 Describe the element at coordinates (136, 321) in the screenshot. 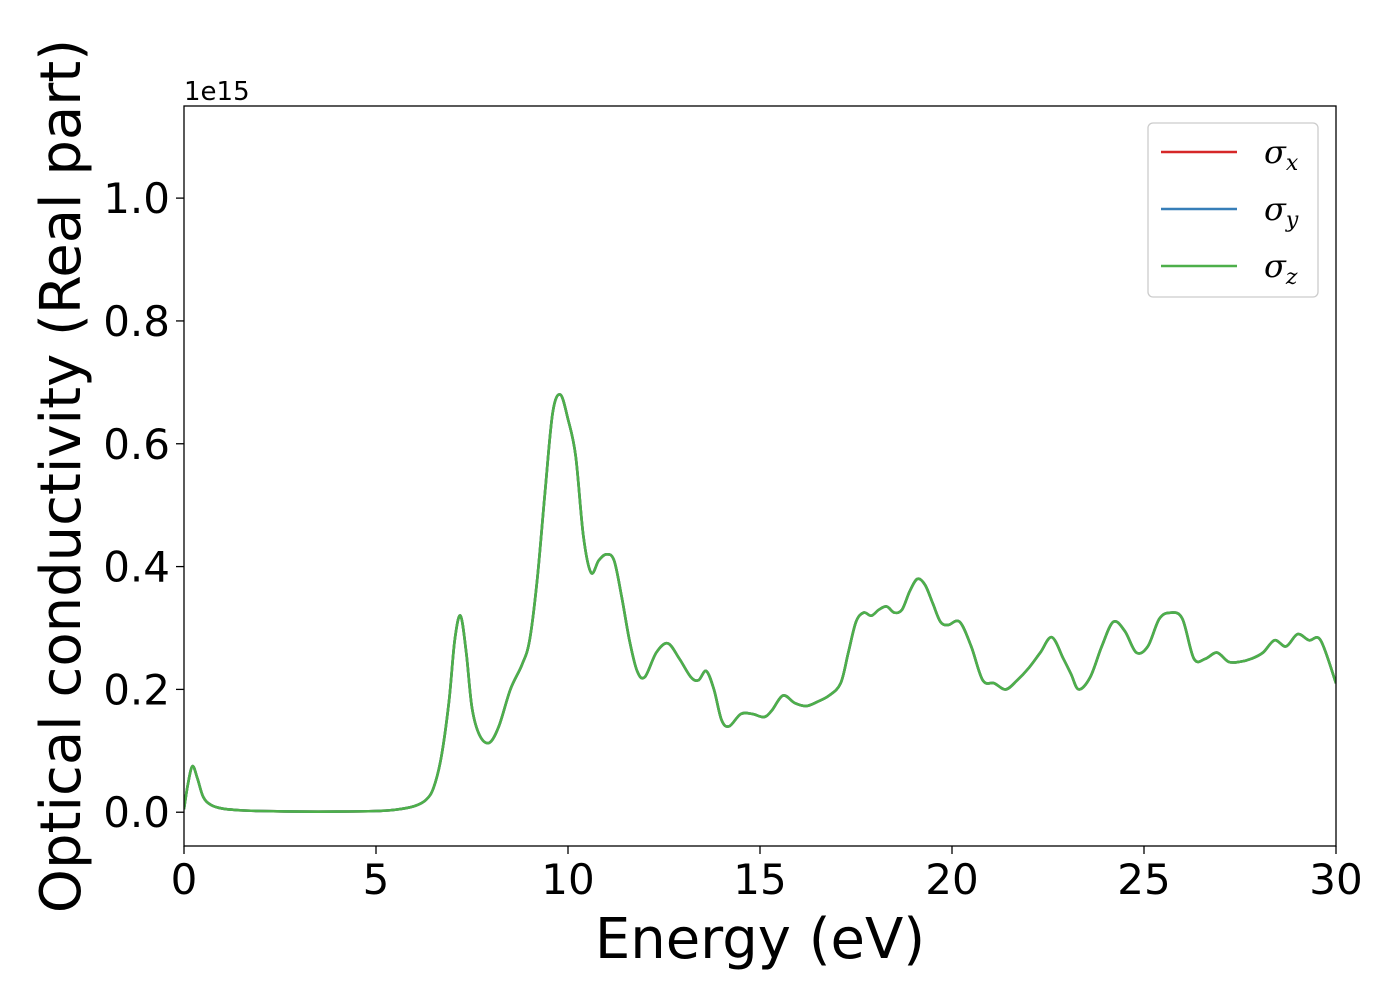

I see `y-tick-label: 0.8` at that location.